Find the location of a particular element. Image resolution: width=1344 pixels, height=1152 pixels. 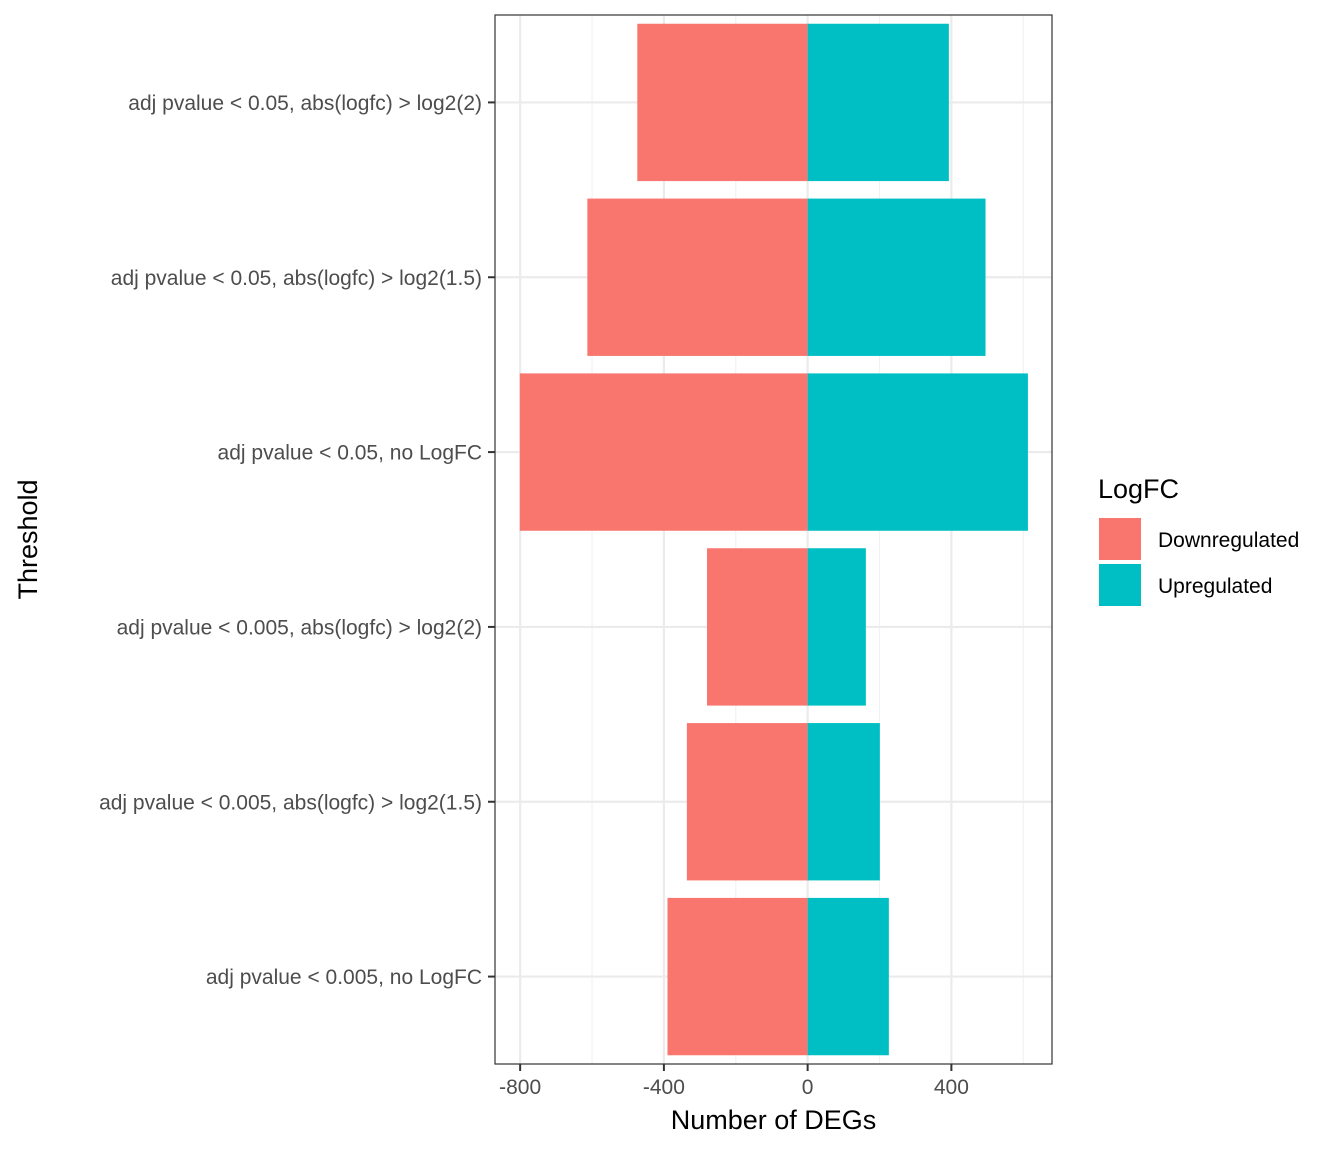

x-axis: -800 -400 0 400 is located at coordinates (734, 1081).